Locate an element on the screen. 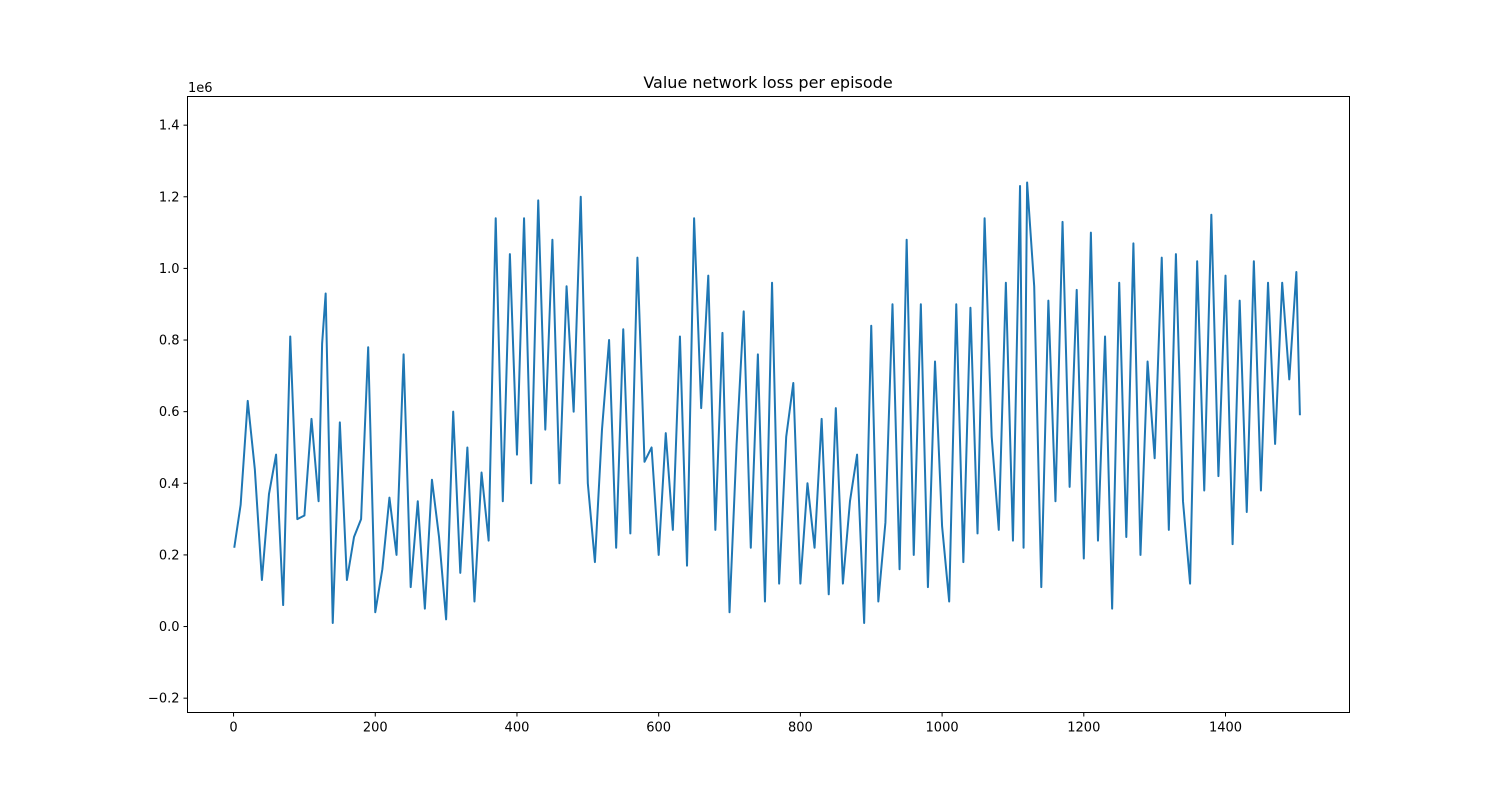 This screenshot has height=805, width=1500. y-tick-label: 0.0 is located at coordinates (169, 627).